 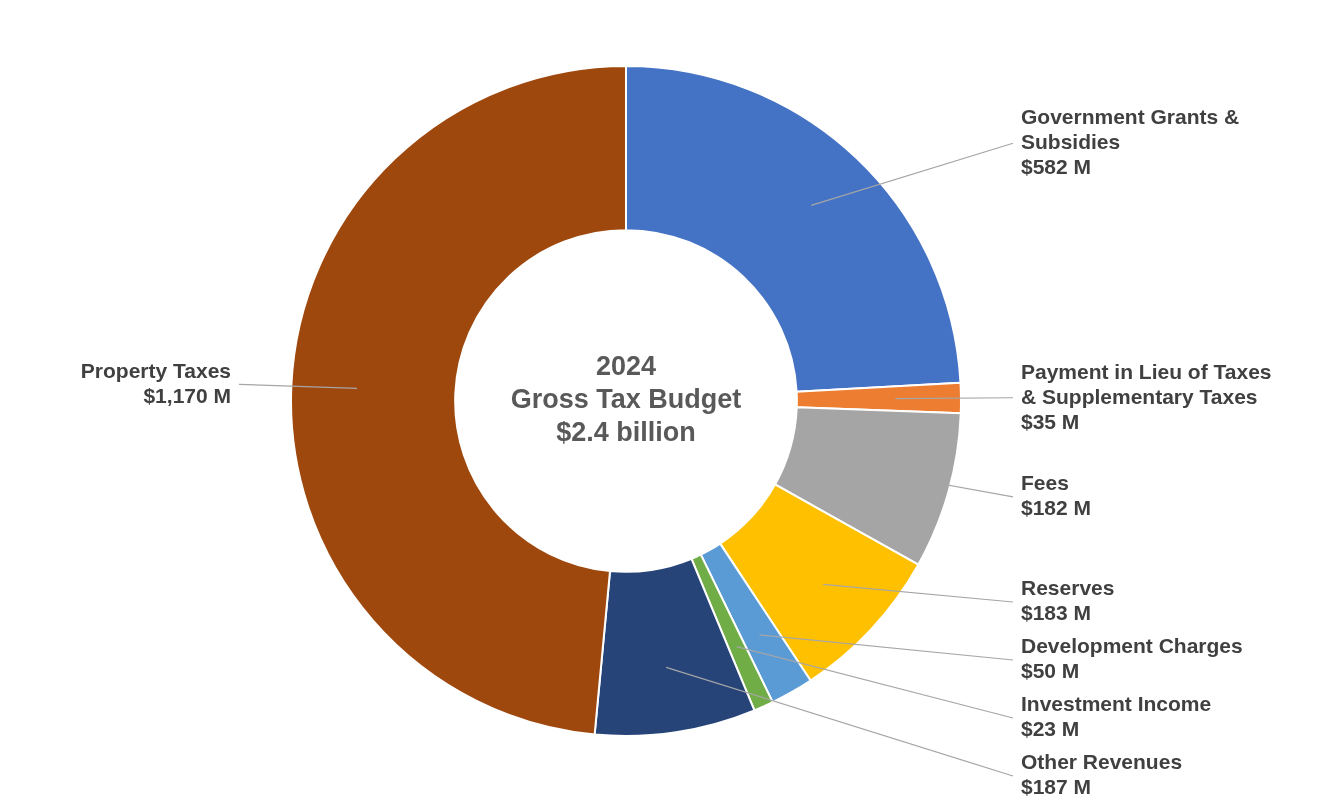 What do you see at coordinates (626, 383) in the screenshot?
I see `text: 2024 Gross Tax Budget` at bounding box center [626, 383].